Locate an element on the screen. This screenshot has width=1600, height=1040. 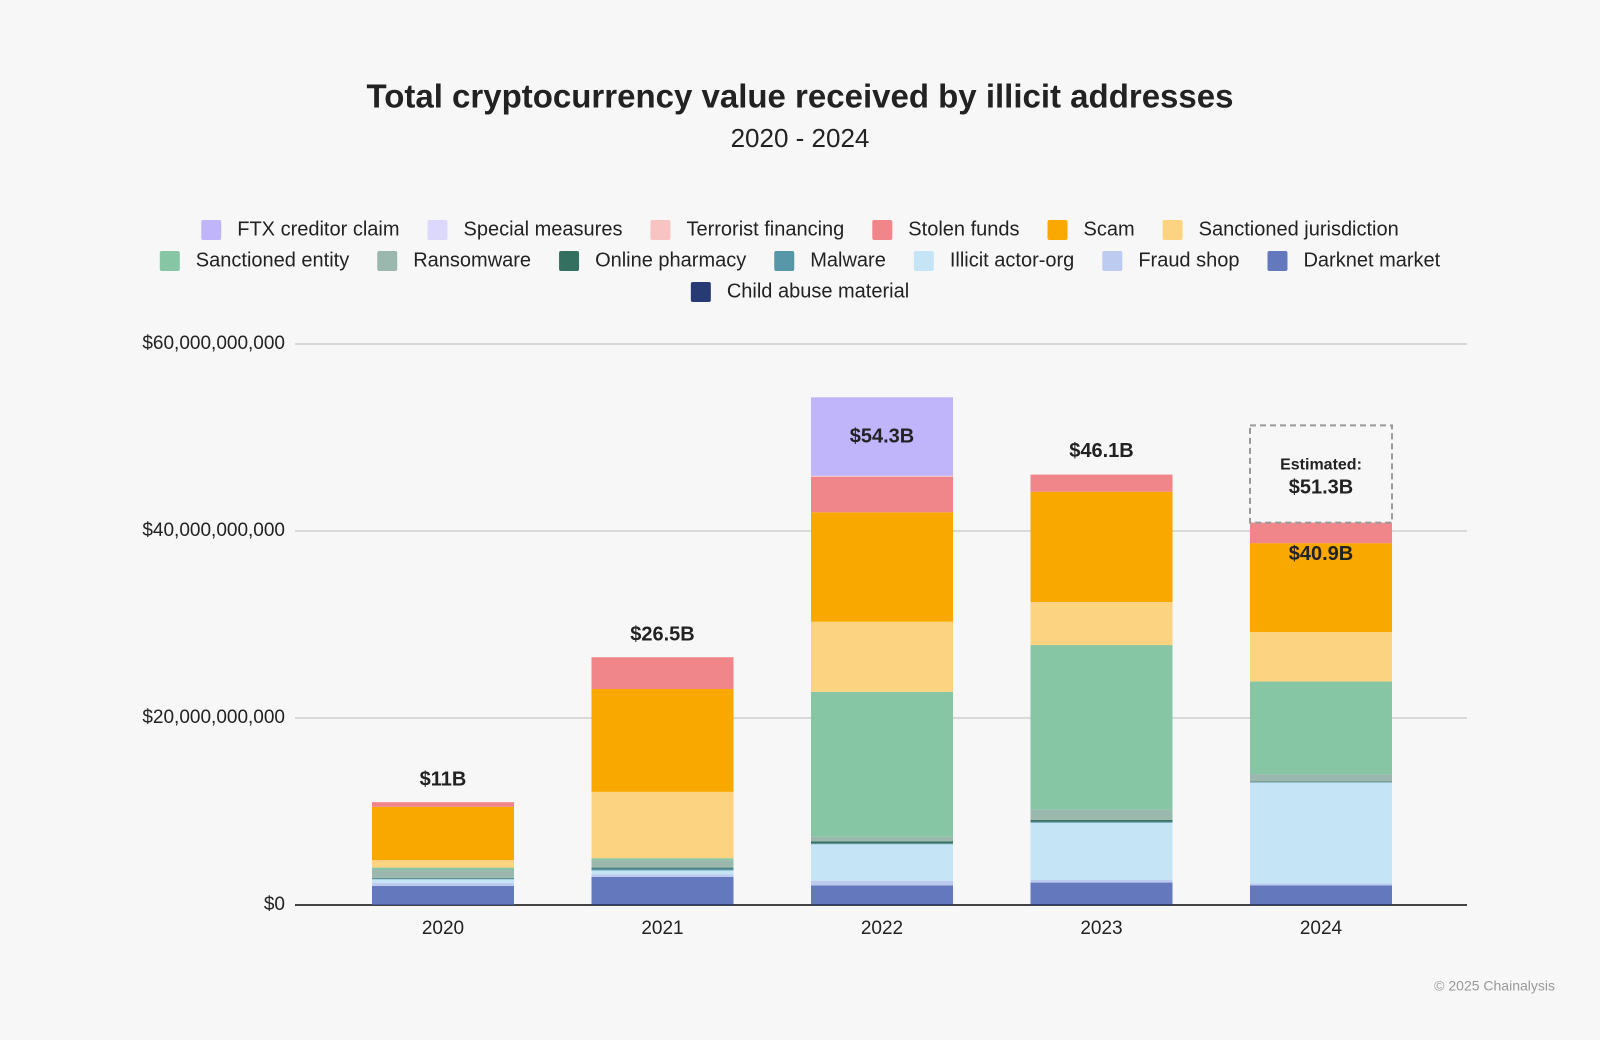
estimate-box is located at coordinates (1321, 474).